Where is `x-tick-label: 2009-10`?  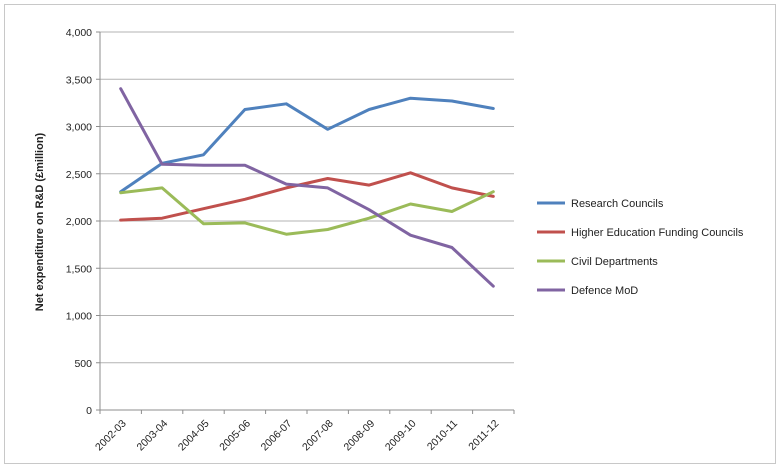 x-tick-label: 2009-10 is located at coordinates (401, 436).